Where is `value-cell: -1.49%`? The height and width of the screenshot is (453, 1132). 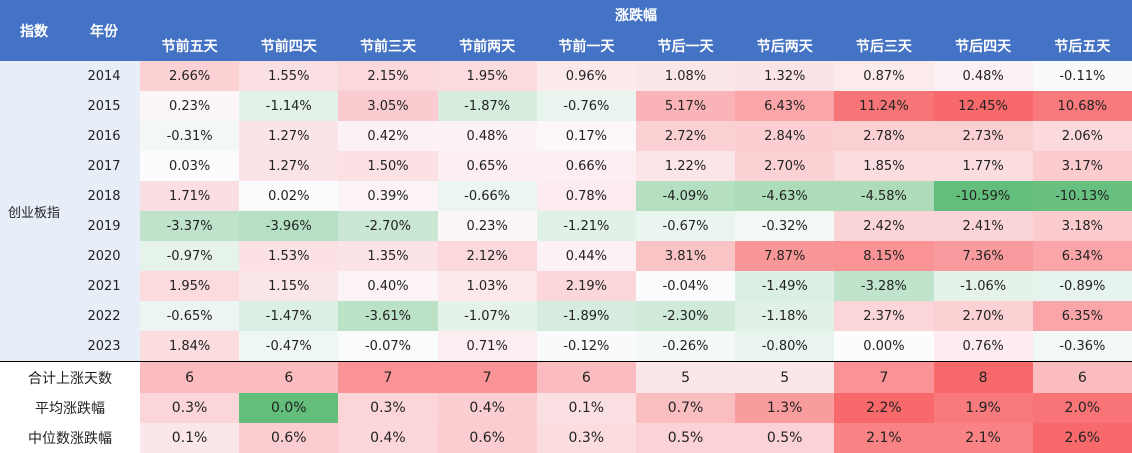 value-cell: -1.49% is located at coordinates (785, 286).